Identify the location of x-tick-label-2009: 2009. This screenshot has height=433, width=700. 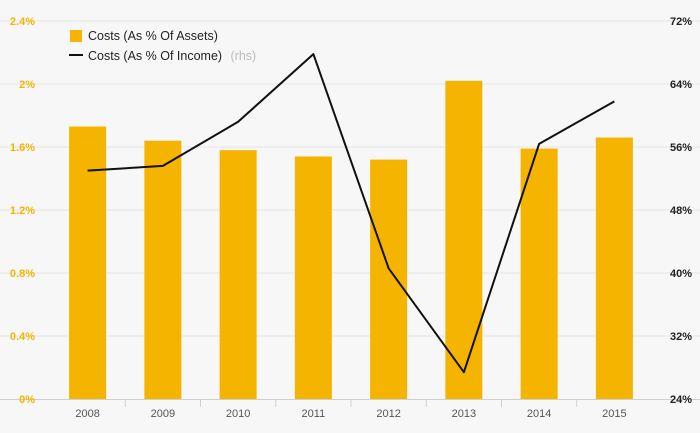
(163, 414).